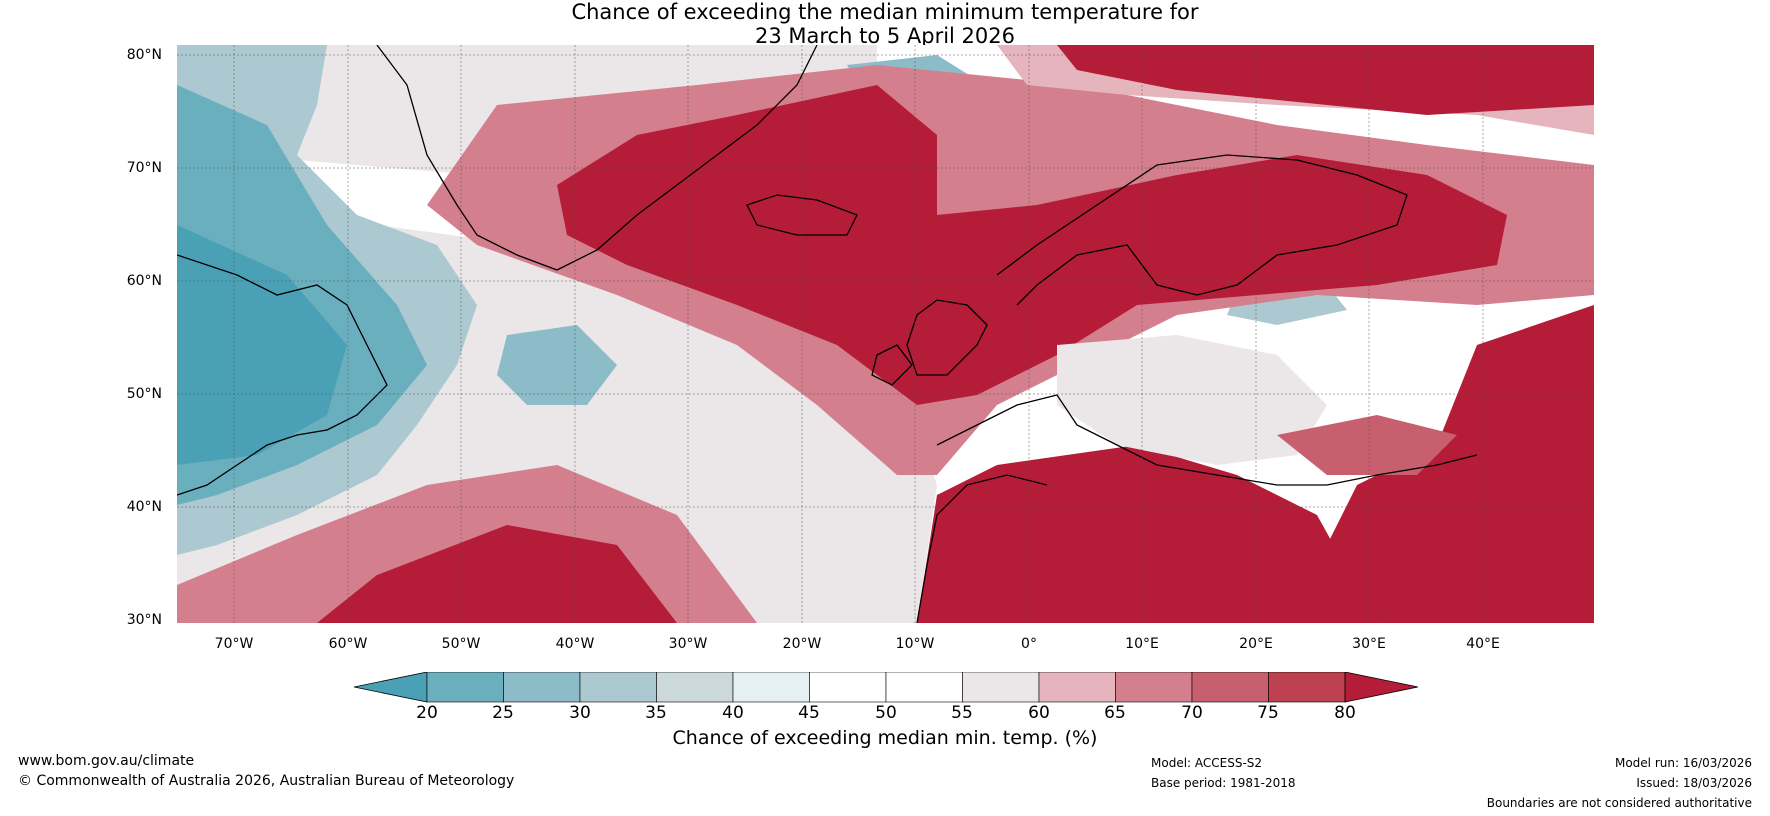 The height and width of the screenshot is (816, 1770). Describe the element at coordinates (1039, 713) in the screenshot. I see `colorbar-tick: 60` at that location.